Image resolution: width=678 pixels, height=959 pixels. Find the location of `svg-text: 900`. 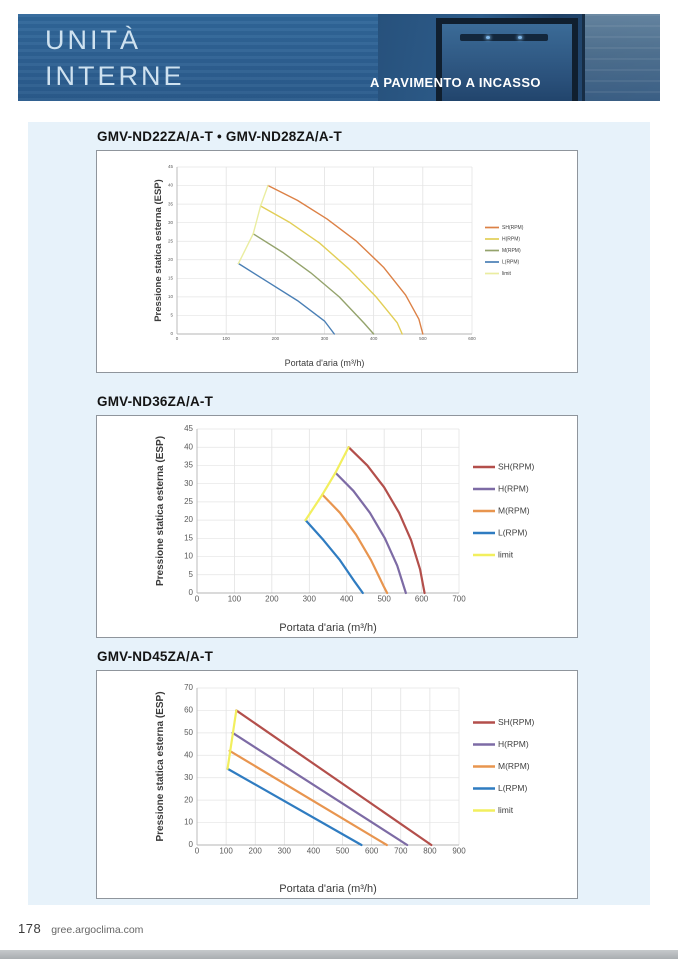

svg-text: 900 is located at coordinates (459, 851).